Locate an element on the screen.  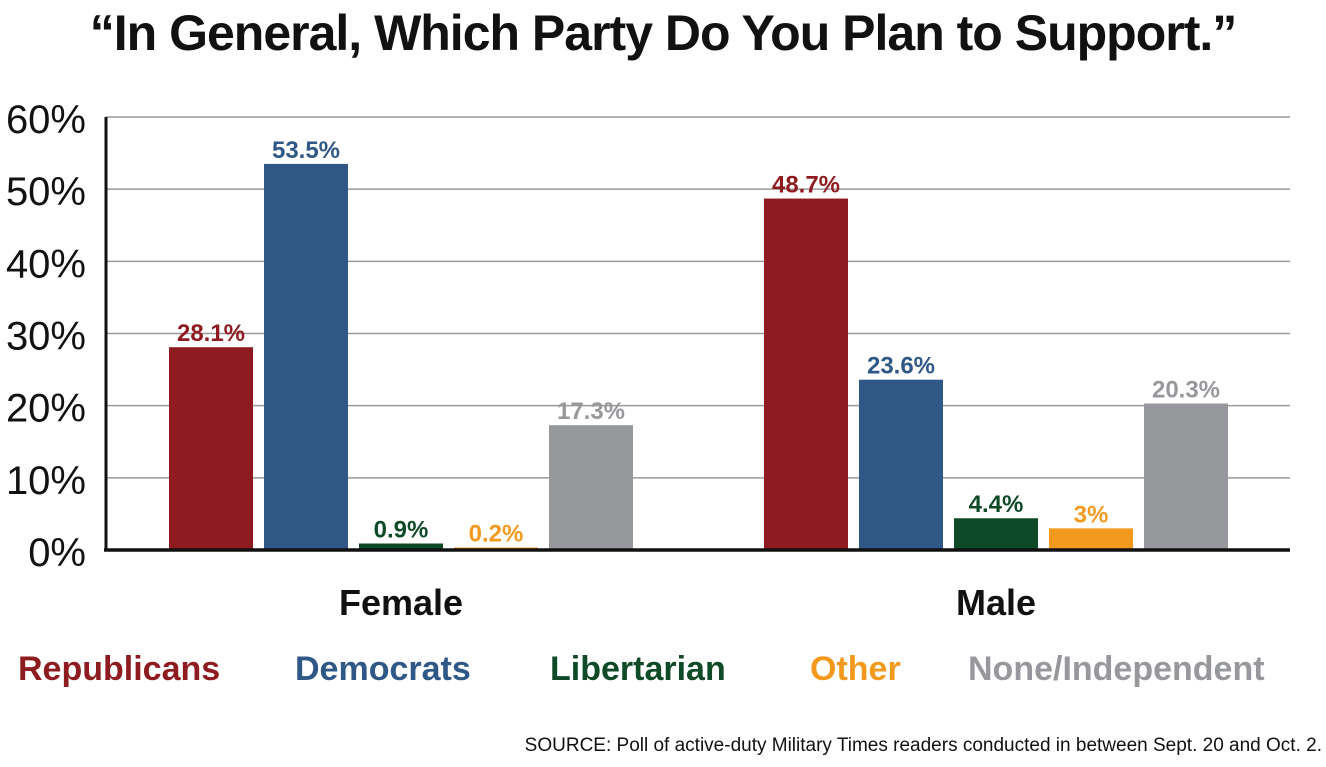
legend-item: Democrats is located at coordinates (383, 669).